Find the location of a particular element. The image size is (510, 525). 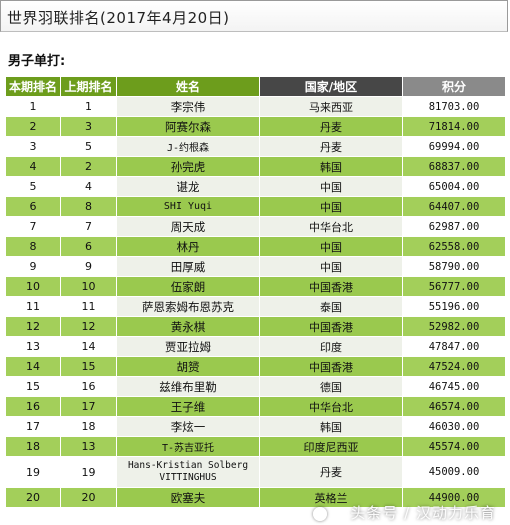

watermark: 头条号 / 汉动力乐育 is located at coordinates (423, 513).